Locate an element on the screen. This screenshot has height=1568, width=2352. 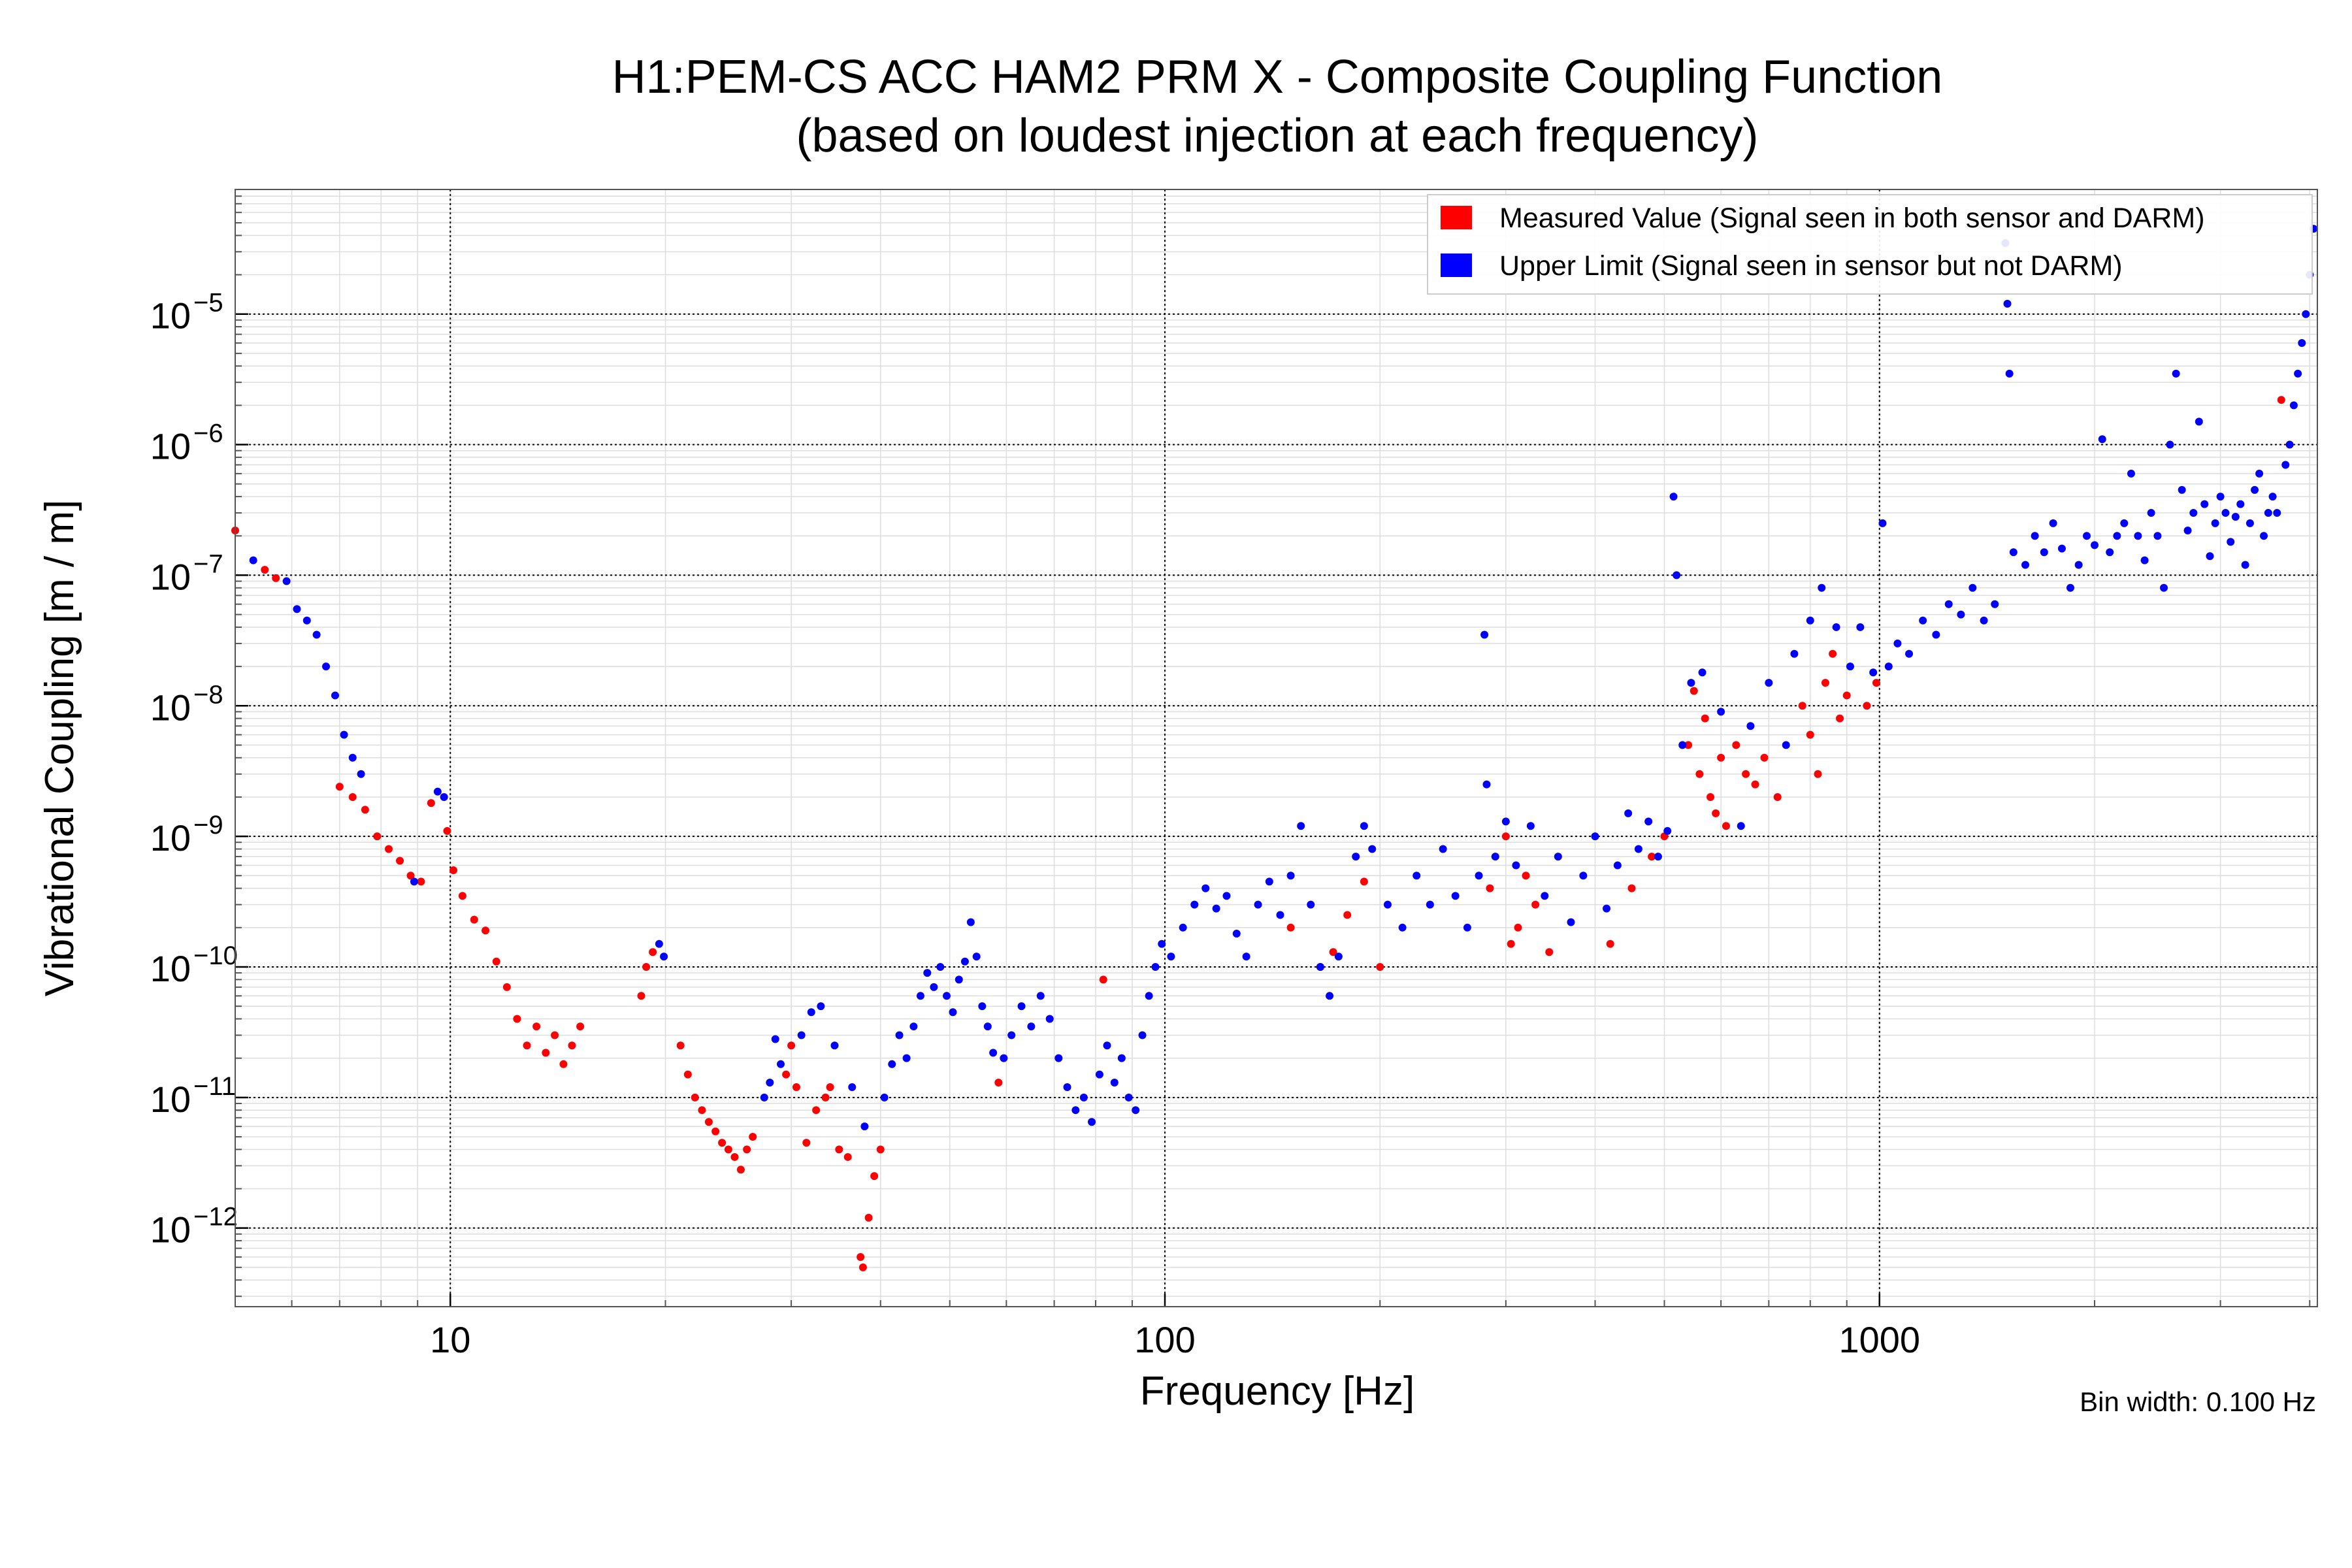
y-tick-exponent: −5 is located at coordinates (208, 303).